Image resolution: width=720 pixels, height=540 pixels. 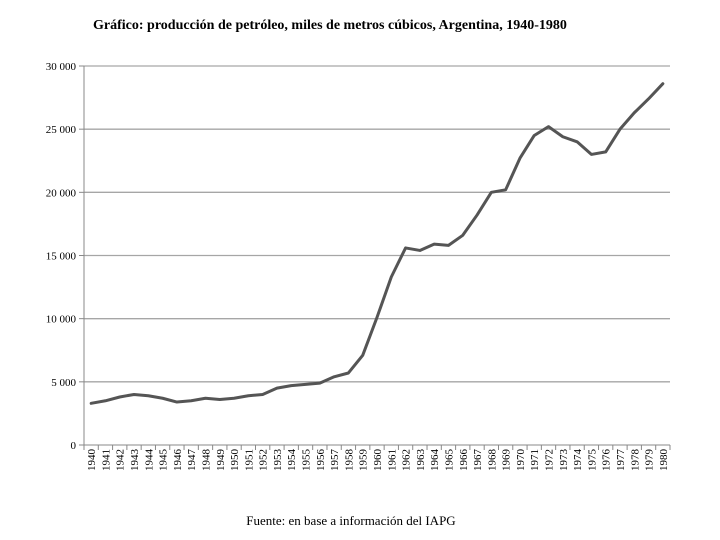 What do you see at coordinates (548, 126) in the screenshot?
I see `data-point-1972` at bounding box center [548, 126].